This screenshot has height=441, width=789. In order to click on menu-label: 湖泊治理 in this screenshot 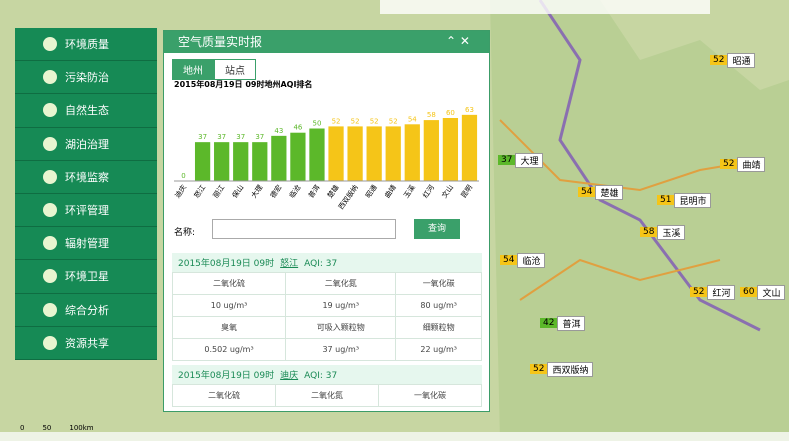, I will do `click(87, 144)`.